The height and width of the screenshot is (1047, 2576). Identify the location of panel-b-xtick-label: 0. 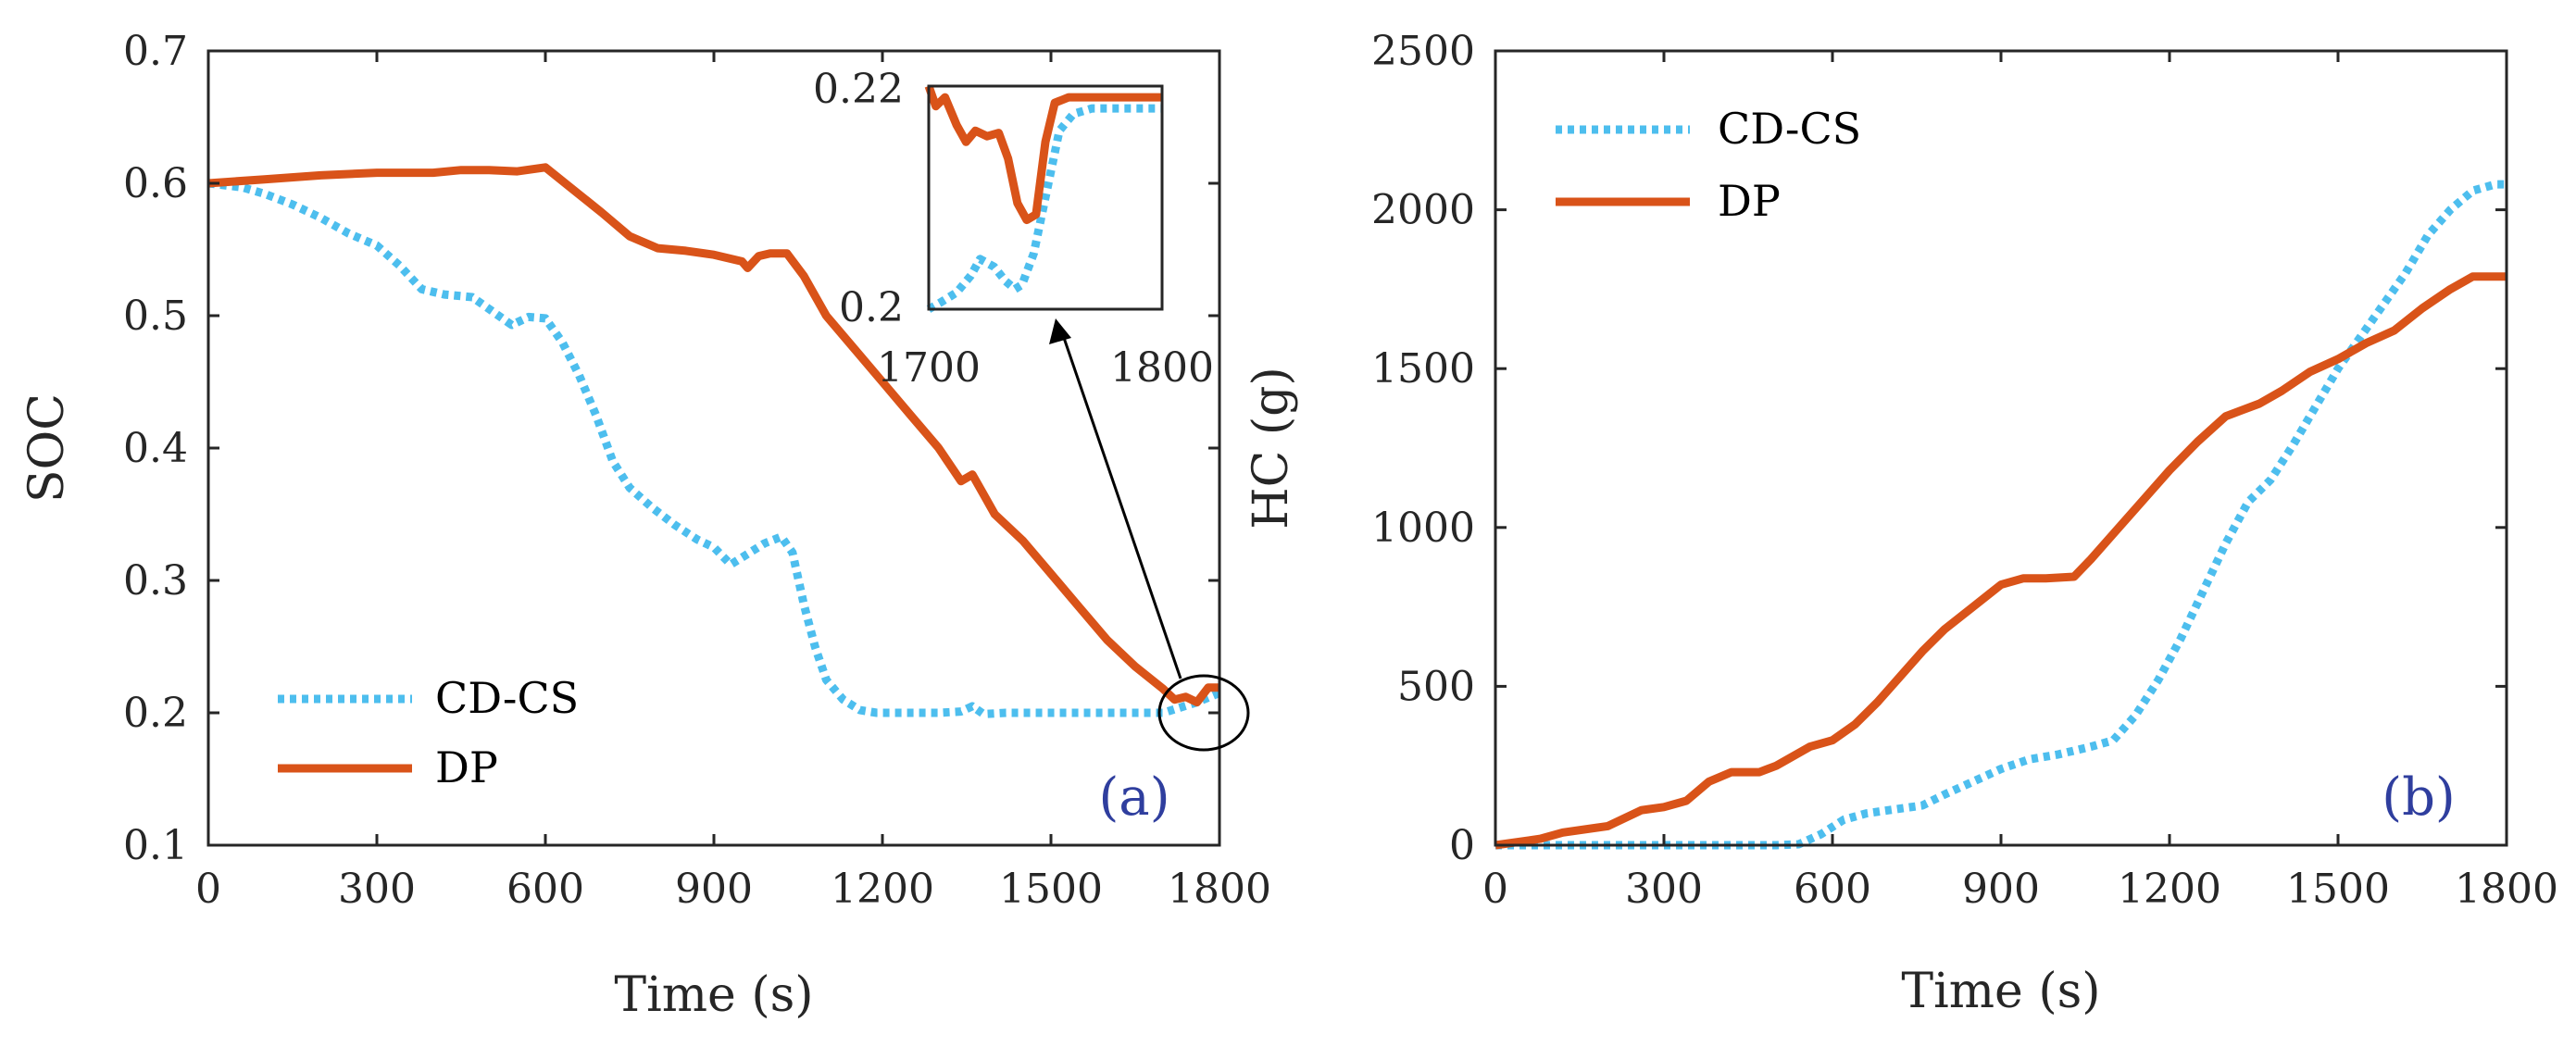
(1495, 890).